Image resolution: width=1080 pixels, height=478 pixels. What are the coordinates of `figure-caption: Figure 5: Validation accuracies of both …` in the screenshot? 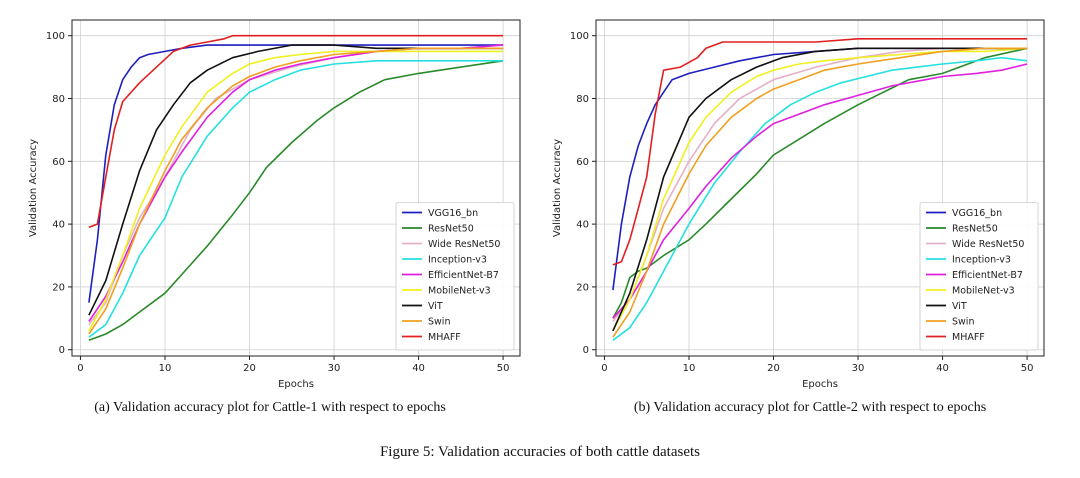 It's located at (540, 452).